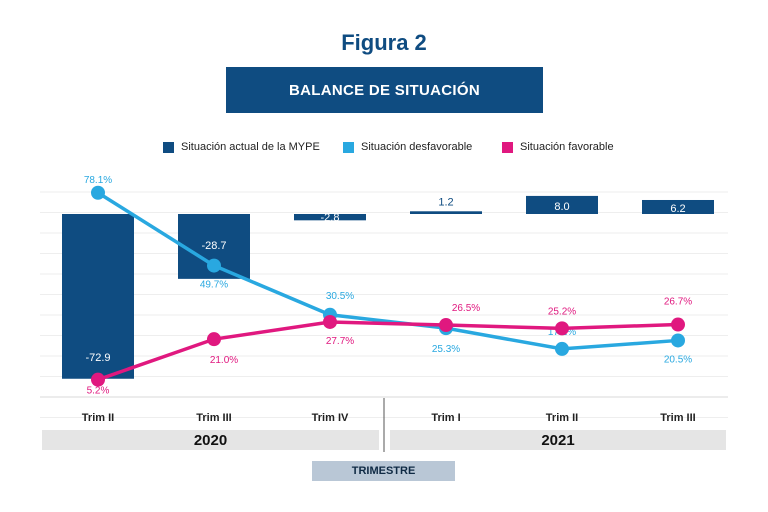 Image resolution: width=768 pixels, height=512 pixels. I want to click on x-tick-label-5: Trim III, so click(677, 418).